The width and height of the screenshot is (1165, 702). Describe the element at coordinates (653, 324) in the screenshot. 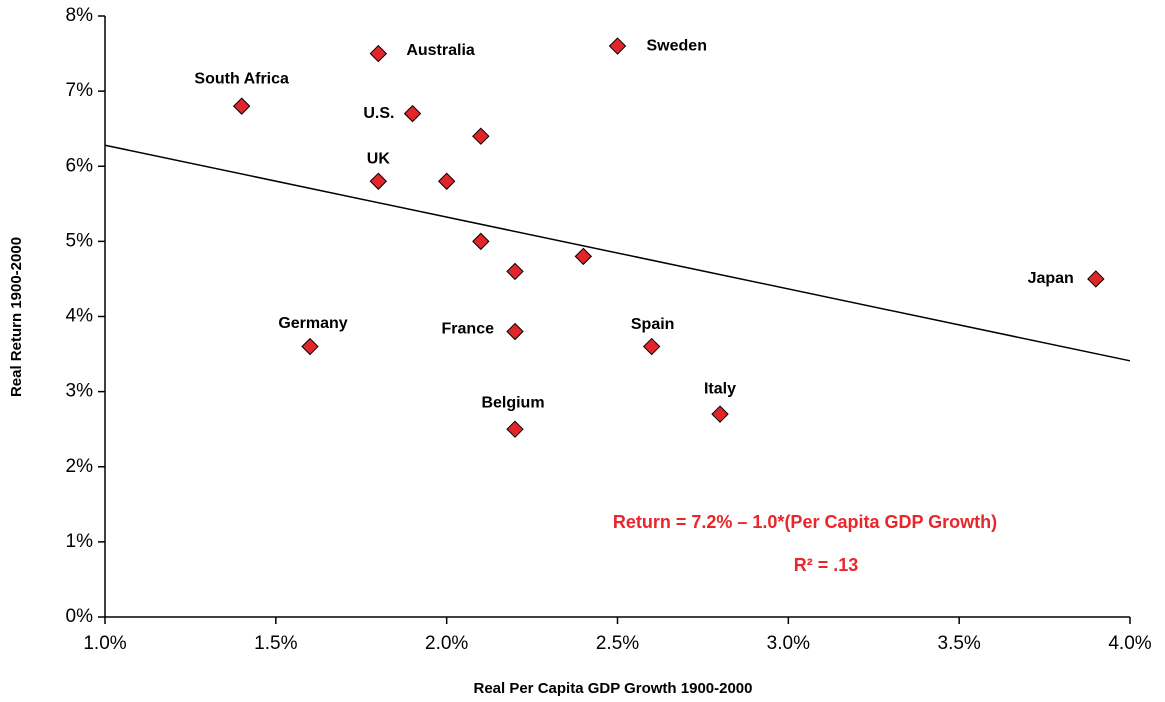

I see `point-label: Spain` at that location.